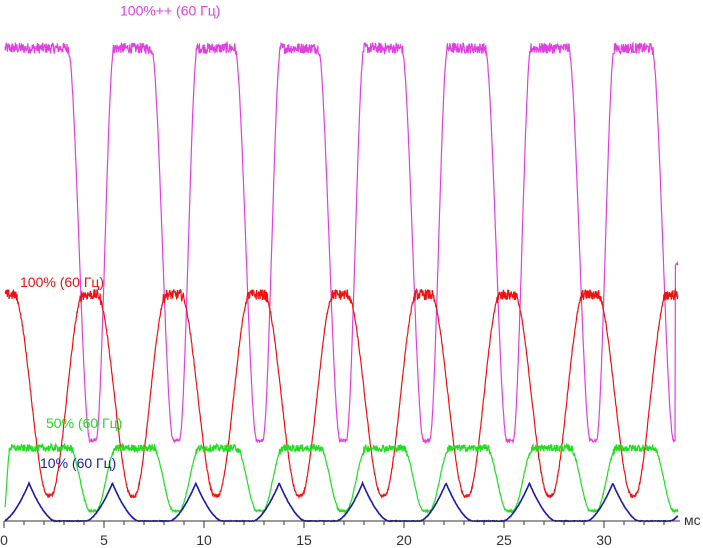 This screenshot has width=703, height=548. I want to click on series-label: 100%++ (60 Гц), so click(170, 10).